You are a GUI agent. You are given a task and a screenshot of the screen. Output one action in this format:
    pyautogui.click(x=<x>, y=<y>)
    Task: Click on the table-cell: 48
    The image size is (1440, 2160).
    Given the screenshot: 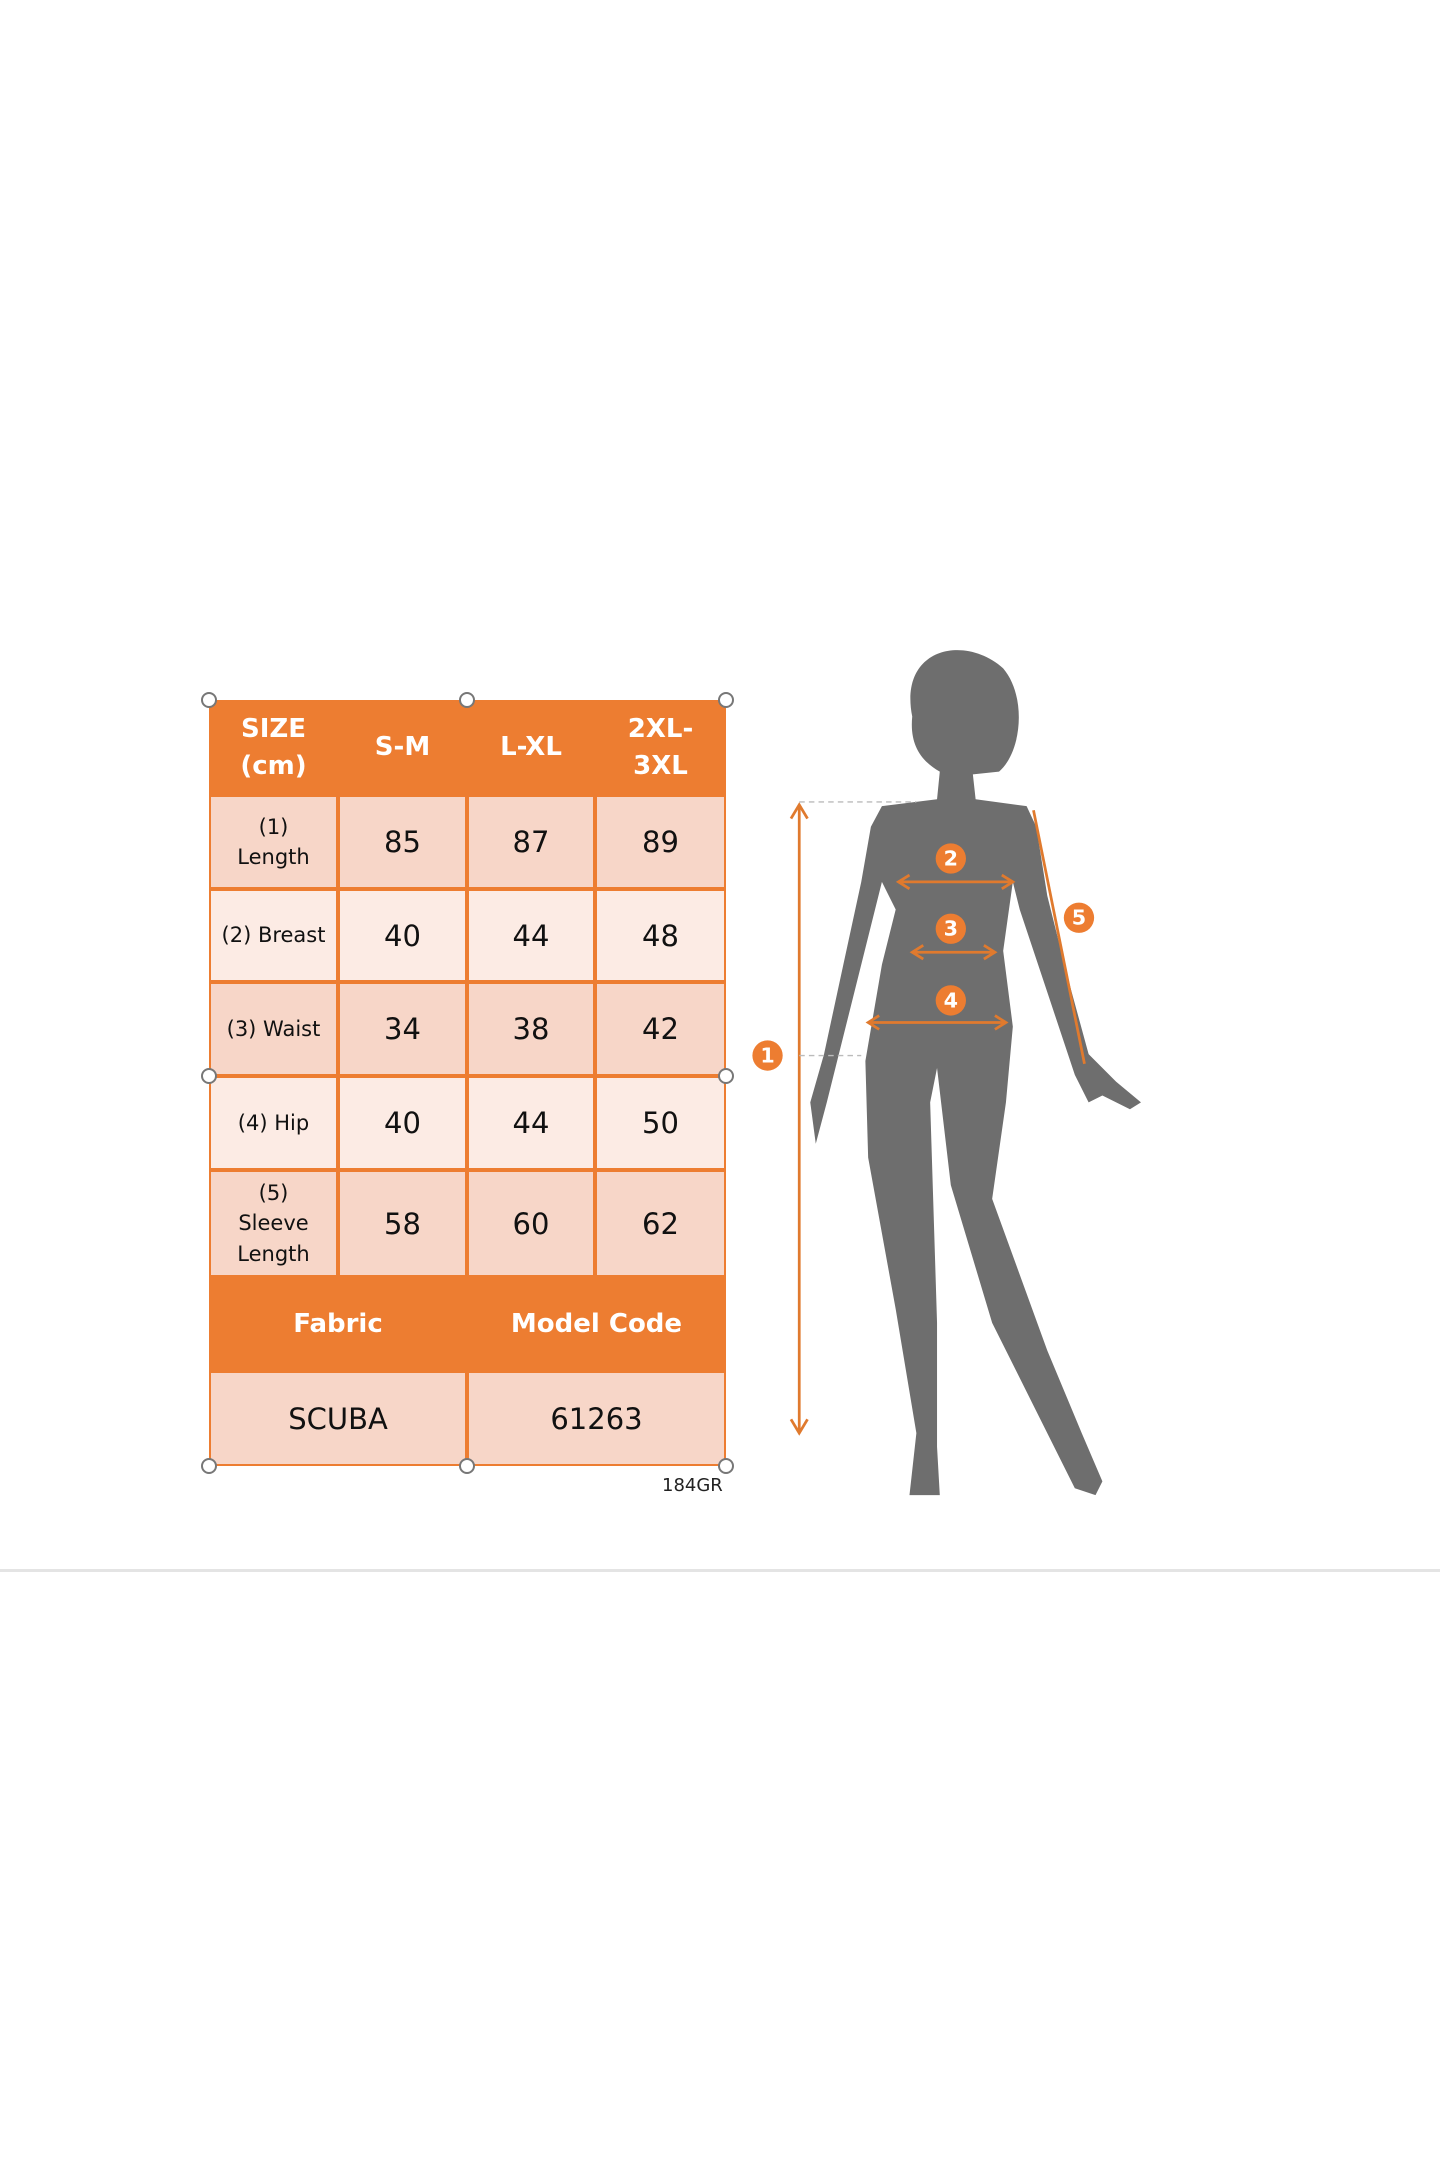 What is the action you would take?
    pyautogui.click(x=660, y=935)
    